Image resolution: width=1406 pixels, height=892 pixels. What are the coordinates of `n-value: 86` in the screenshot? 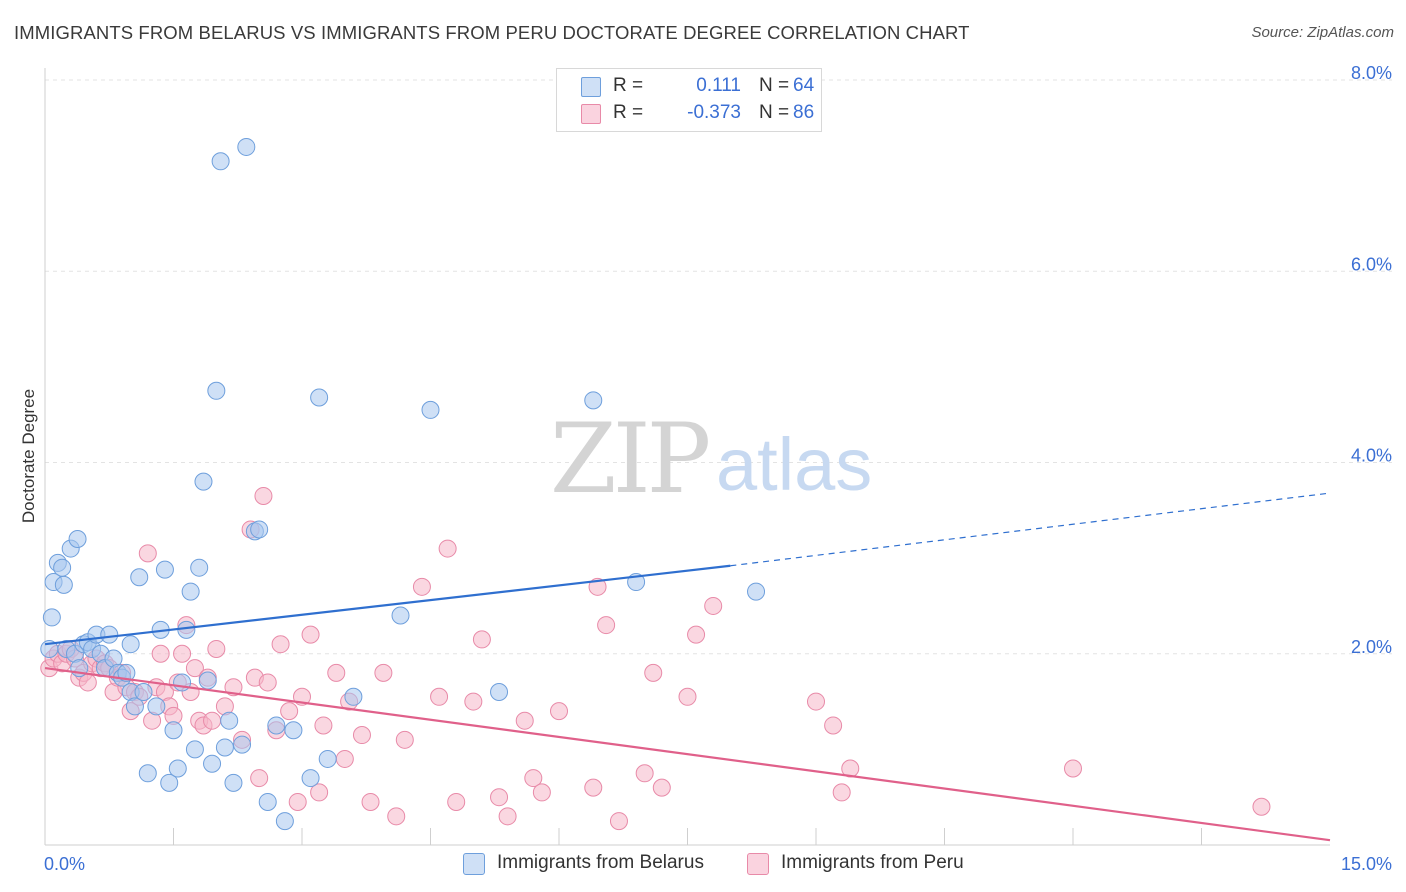 It's located at (804, 112).